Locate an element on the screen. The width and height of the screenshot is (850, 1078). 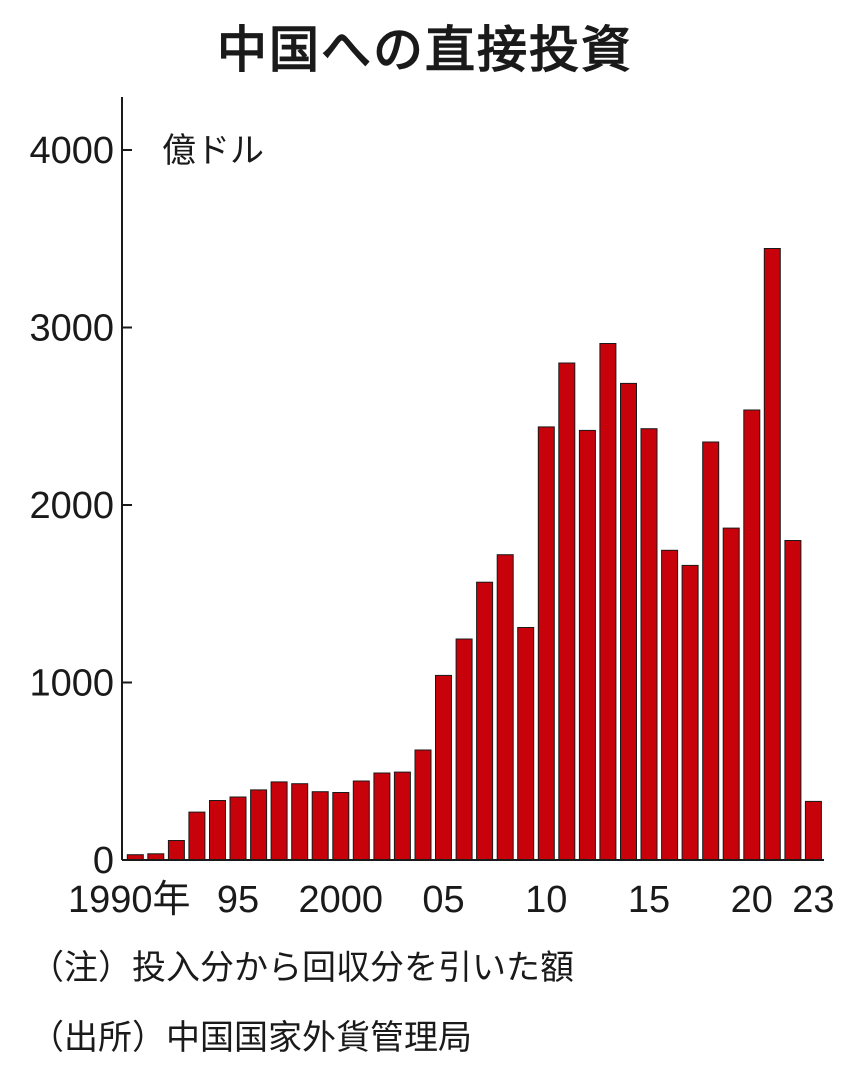
y-tick-label: 4000 is located at coordinates (71, 151).